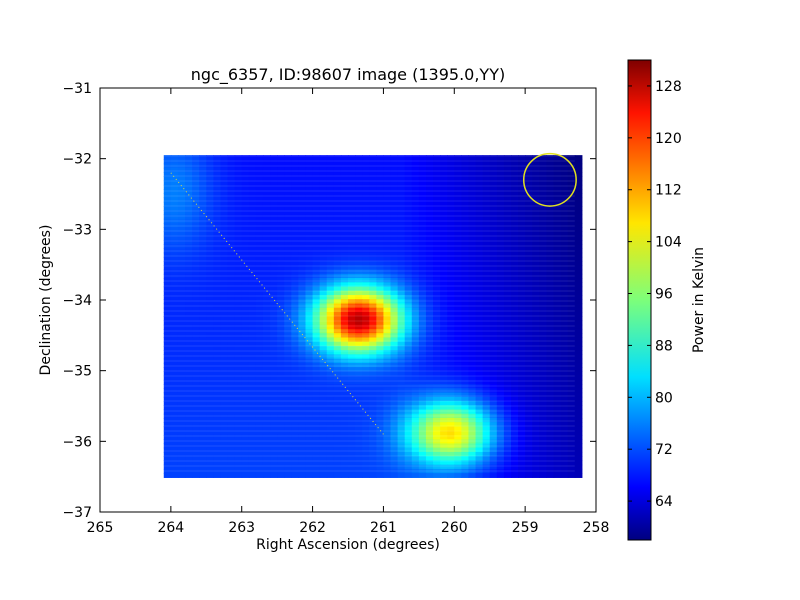  I want to click on colorbar-tick-label: 120, so click(668, 139).